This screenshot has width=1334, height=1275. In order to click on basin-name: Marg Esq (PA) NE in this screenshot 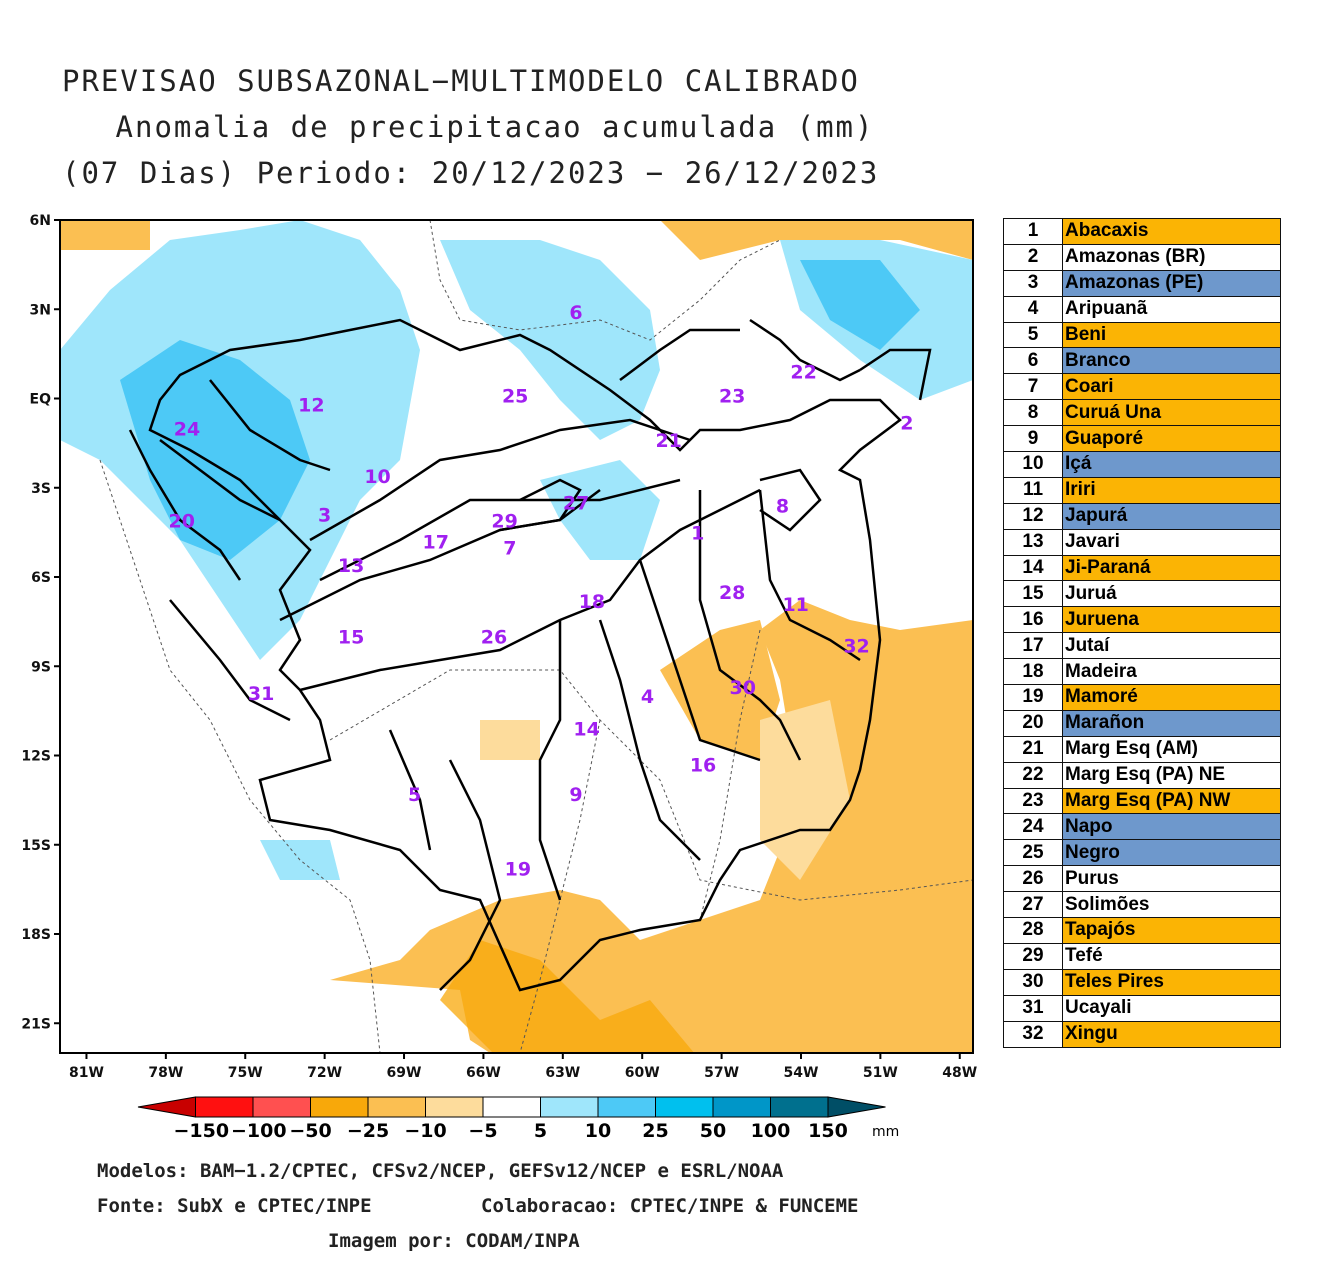, I will do `click(1171, 775)`.